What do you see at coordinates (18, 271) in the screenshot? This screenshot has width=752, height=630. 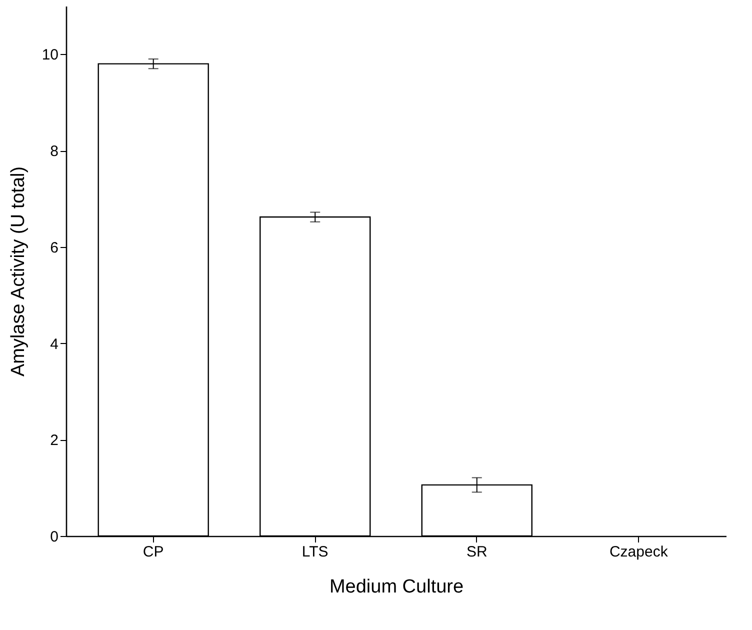 I see `y-axis-title: Amylase Activity (U total)` at bounding box center [18, 271].